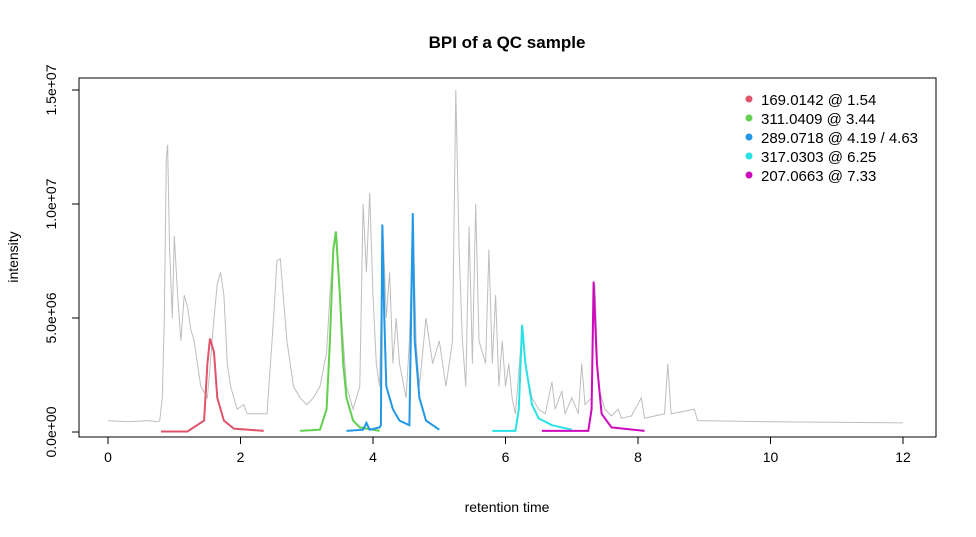 The image size is (976, 537). What do you see at coordinates (638, 457) in the screenshot?
I see `x-tick-label: 8` at bounding box center [638, 457].